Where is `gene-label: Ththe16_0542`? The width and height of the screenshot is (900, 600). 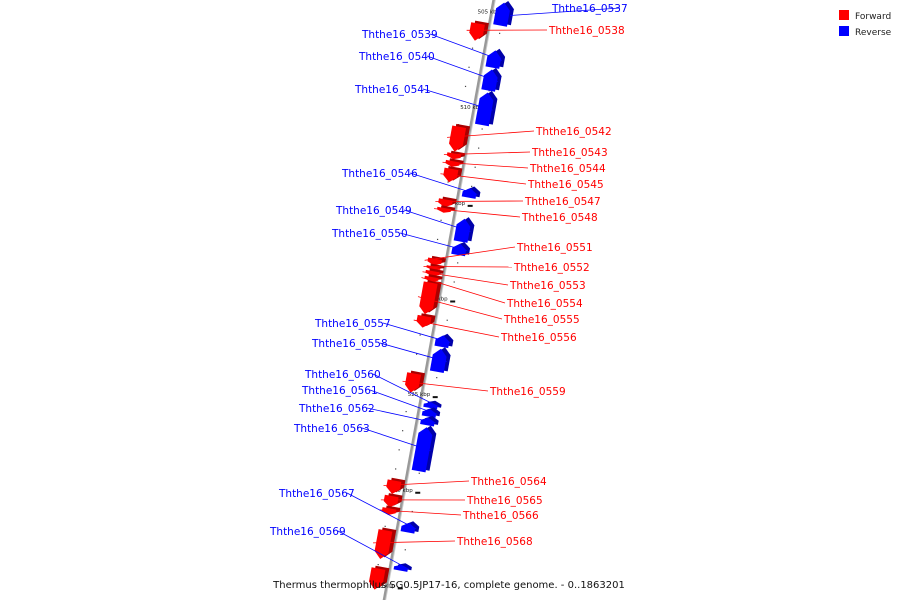 gene-label: Ththe16_0542 is located at coordinates (573, 132).